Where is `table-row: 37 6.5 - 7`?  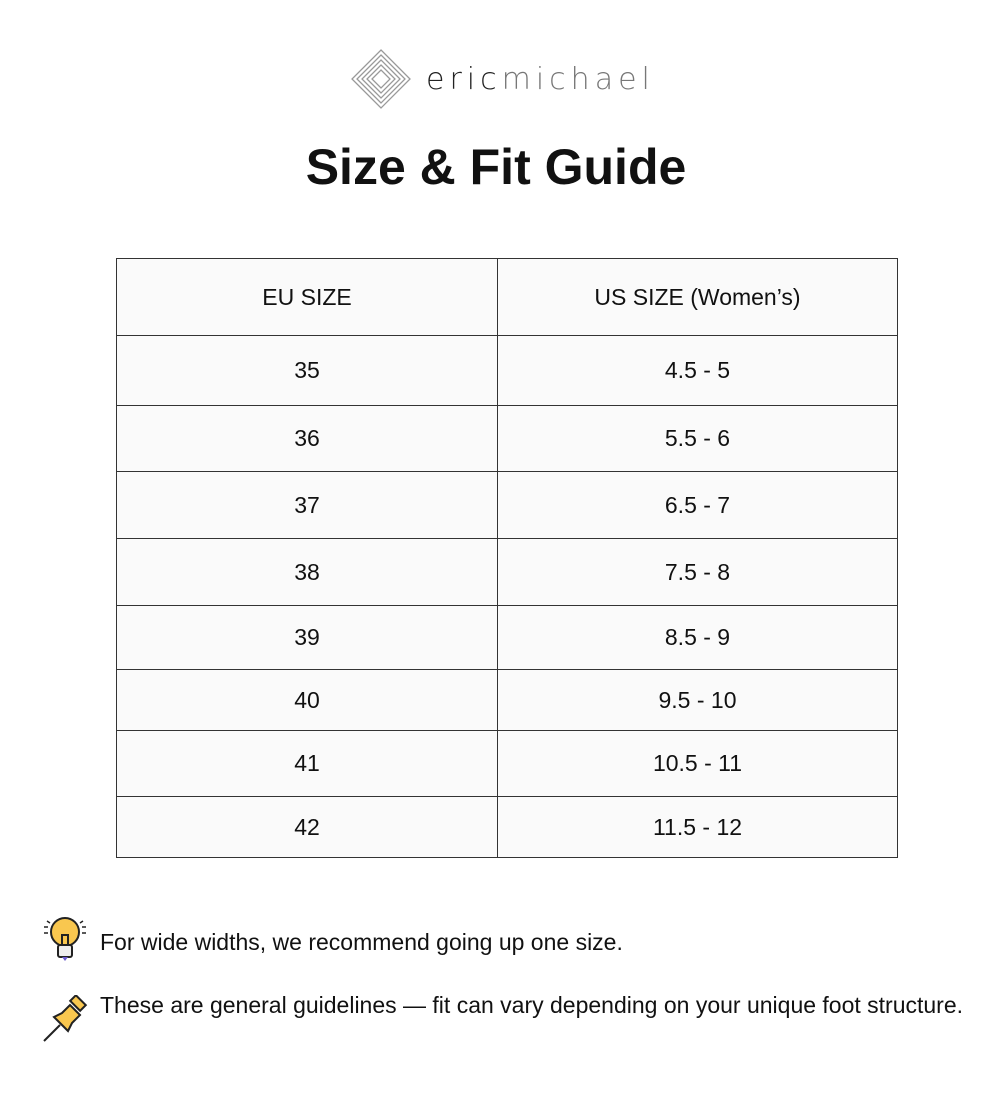 table-row: 37 6.5 - 7 is located at coordinates (507, 505).